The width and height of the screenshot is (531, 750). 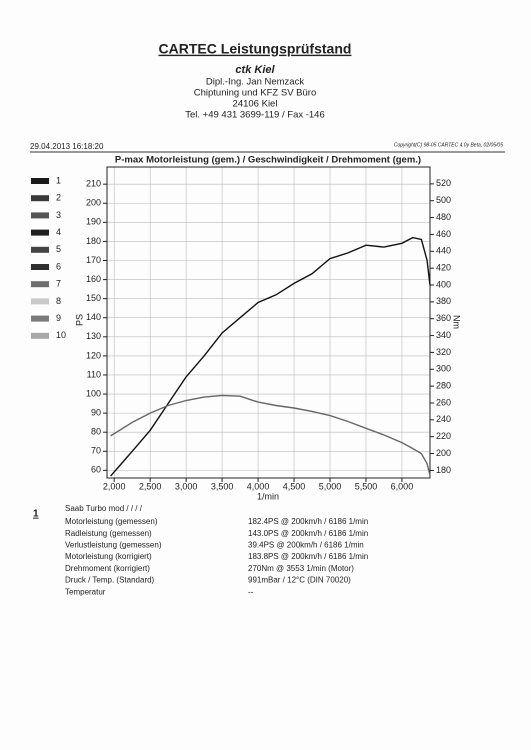 What do you see at coordinates (443, 234) in the screenshot?
I see `y2-tick-label: 460` at bounding box center [443, 234].